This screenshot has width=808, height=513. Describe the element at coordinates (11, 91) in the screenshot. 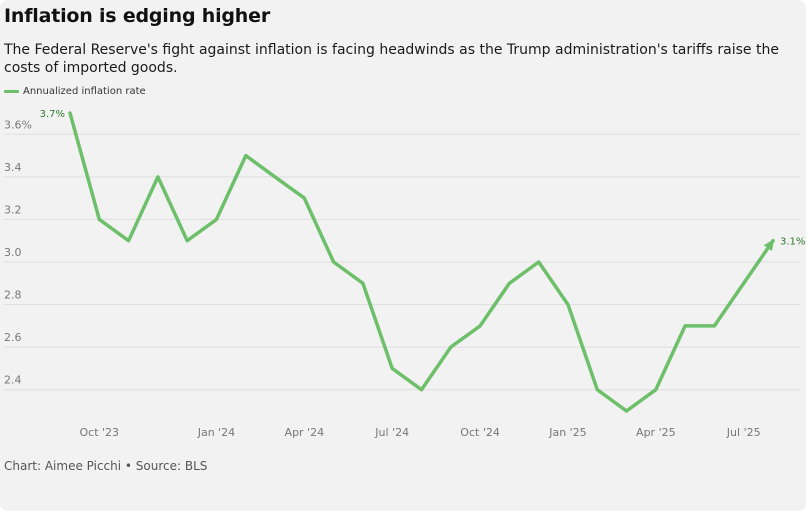

I see `legend-swatch` at that location.